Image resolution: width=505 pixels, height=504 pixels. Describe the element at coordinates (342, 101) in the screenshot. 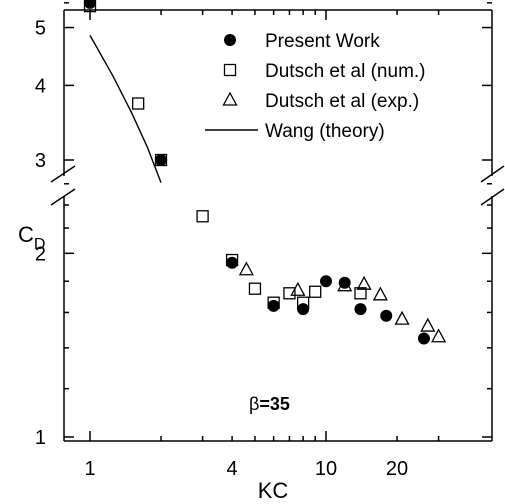

I see `legend-label: Dutsch et al (exp.)` at that location.